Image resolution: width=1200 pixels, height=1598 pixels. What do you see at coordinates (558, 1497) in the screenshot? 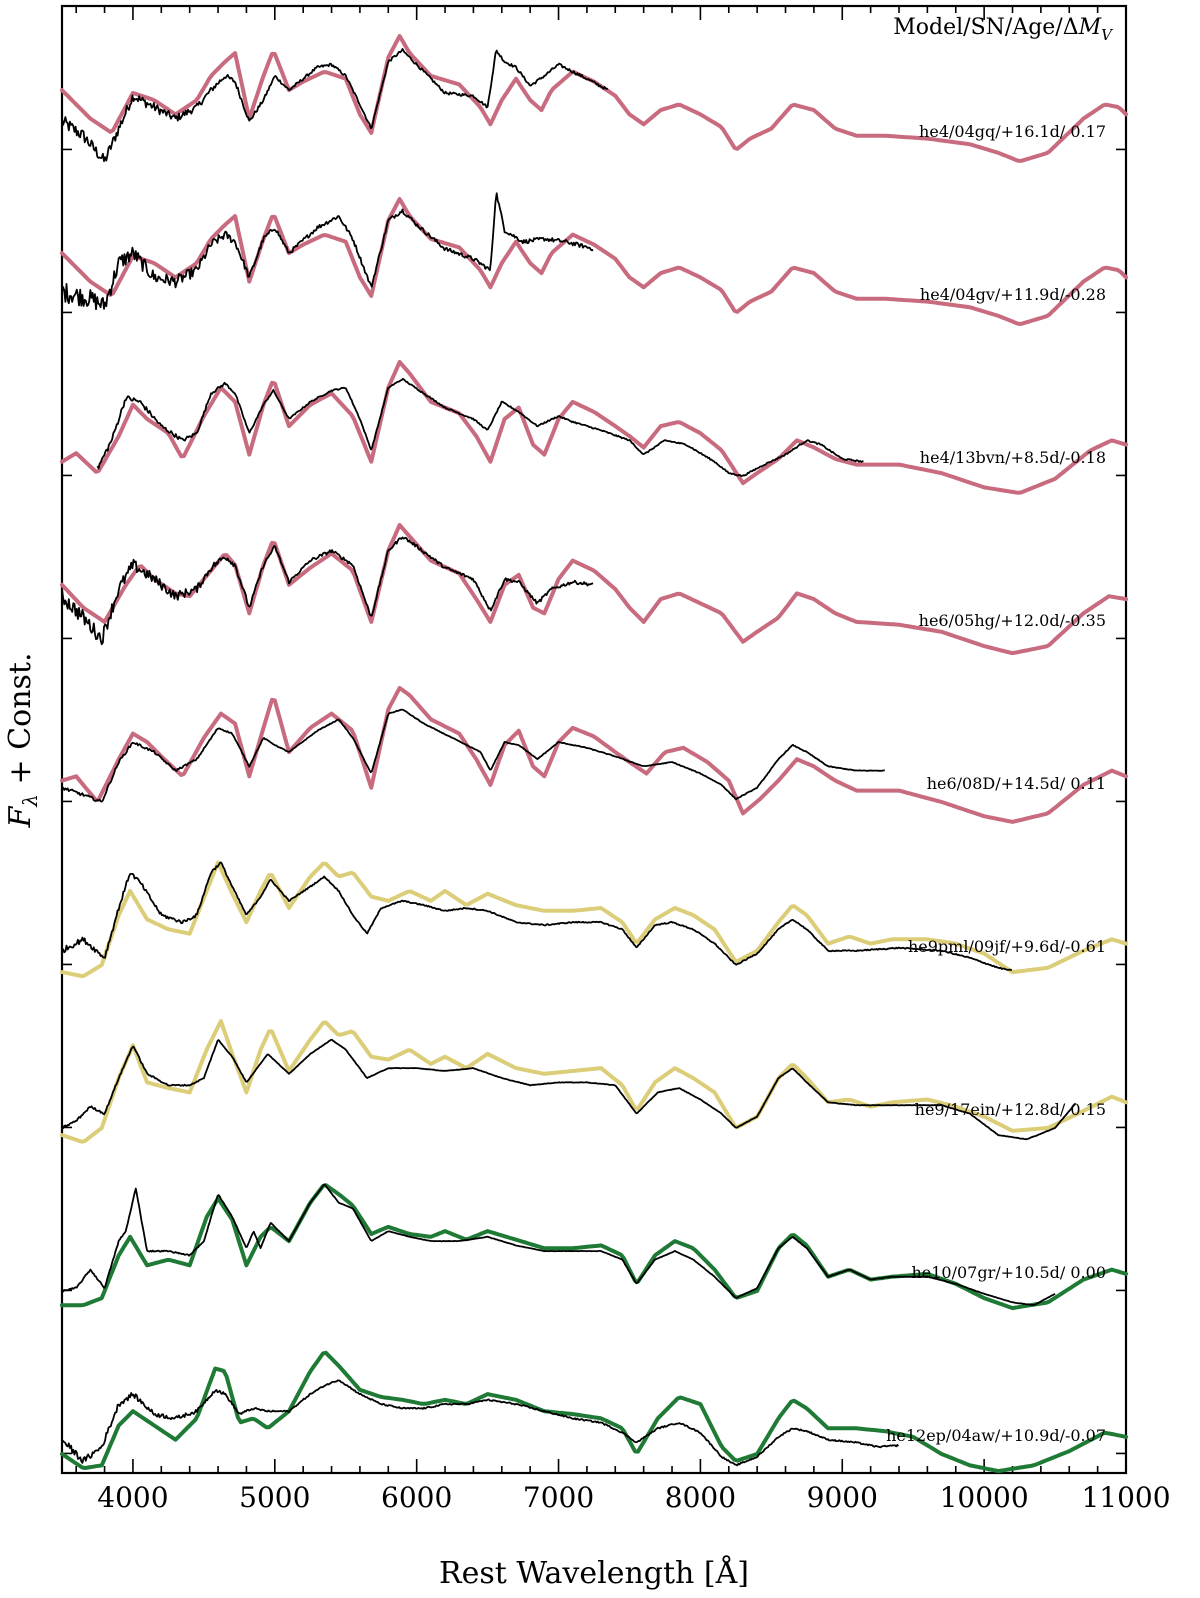
I see `x-tick-label: 7000` at bounding box center [558, 1497].